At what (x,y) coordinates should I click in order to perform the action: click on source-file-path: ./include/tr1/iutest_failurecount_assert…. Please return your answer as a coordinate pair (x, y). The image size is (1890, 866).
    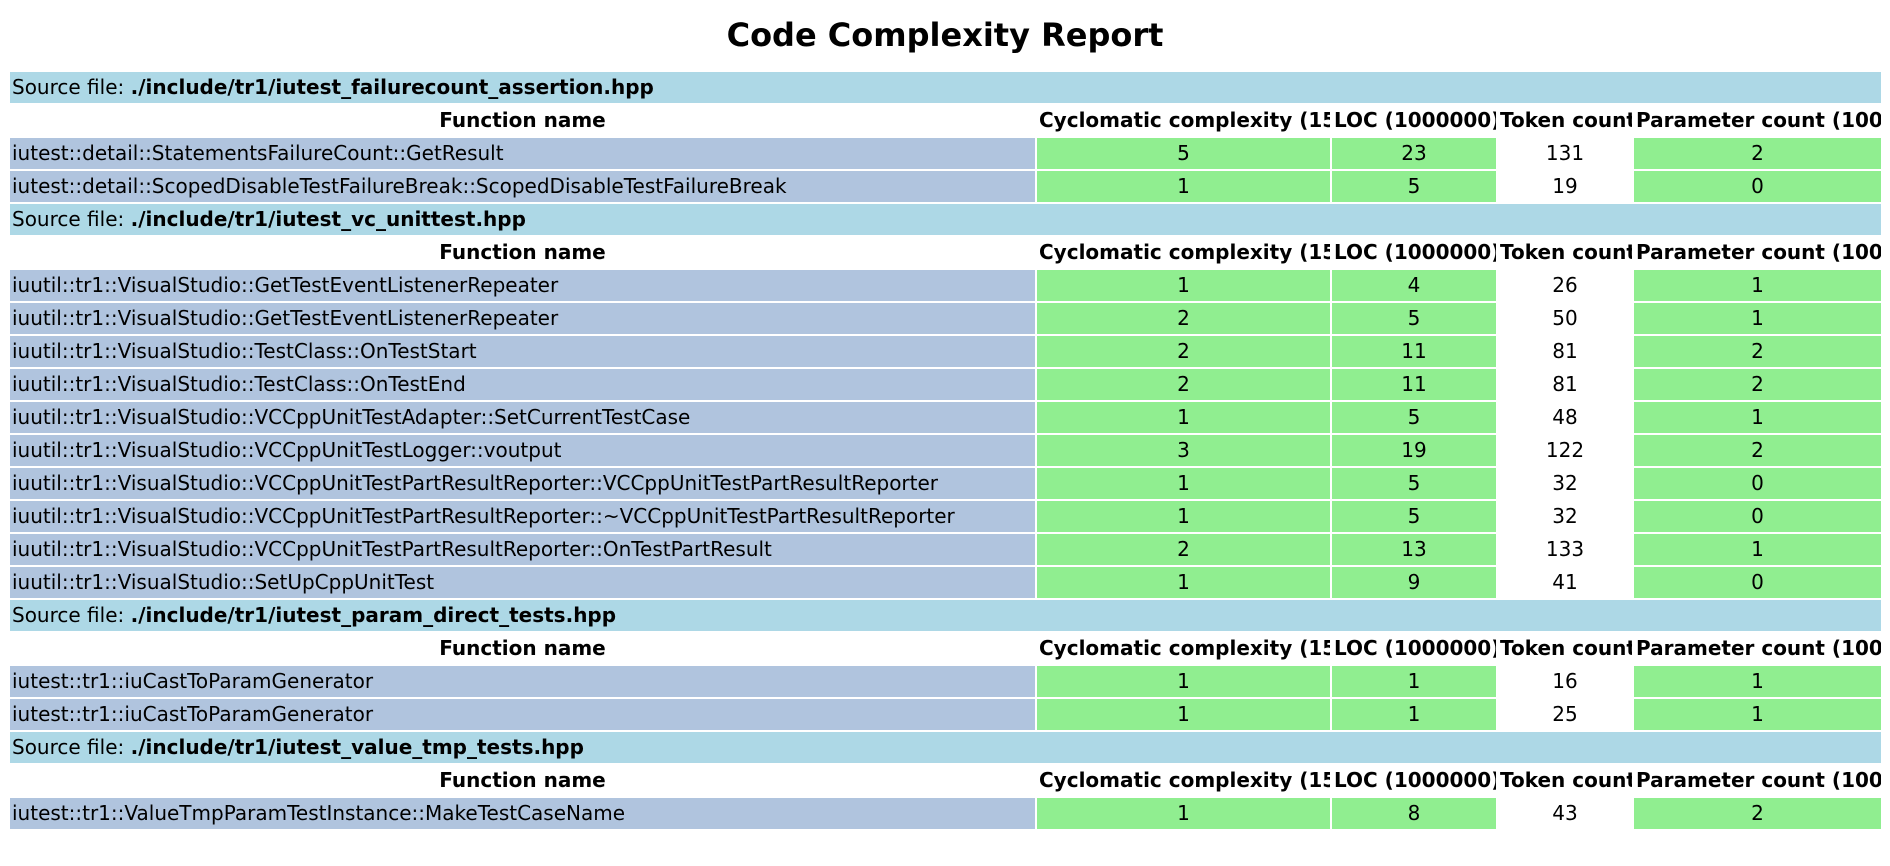
    Looking at the image, I should click on (392, 87).